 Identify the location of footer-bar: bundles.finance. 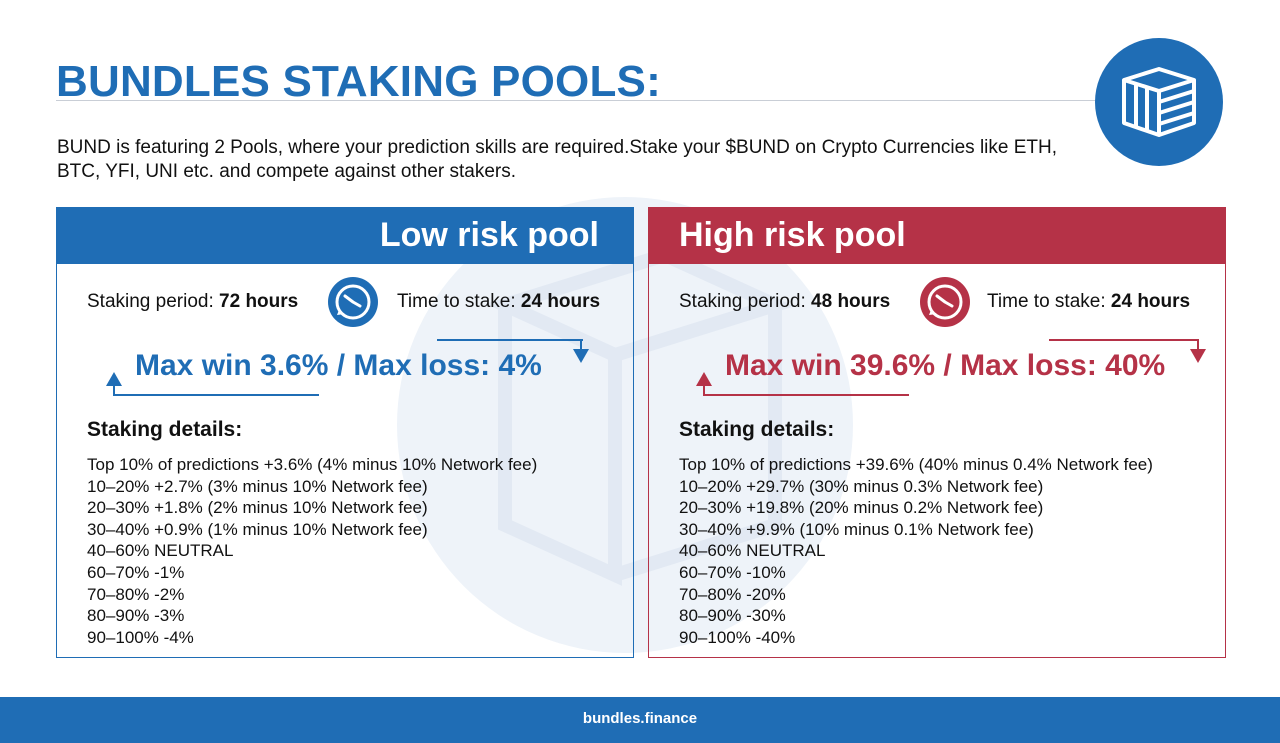
(640, 720).